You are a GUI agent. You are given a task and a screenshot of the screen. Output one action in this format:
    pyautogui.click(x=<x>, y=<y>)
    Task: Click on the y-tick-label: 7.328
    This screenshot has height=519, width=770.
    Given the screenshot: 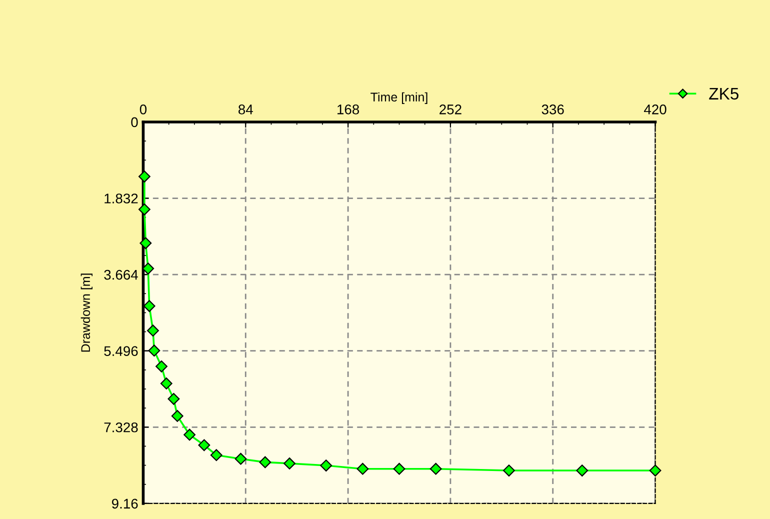 What is the action you would take?
    pyautogui.click(x=121, y=427)
    